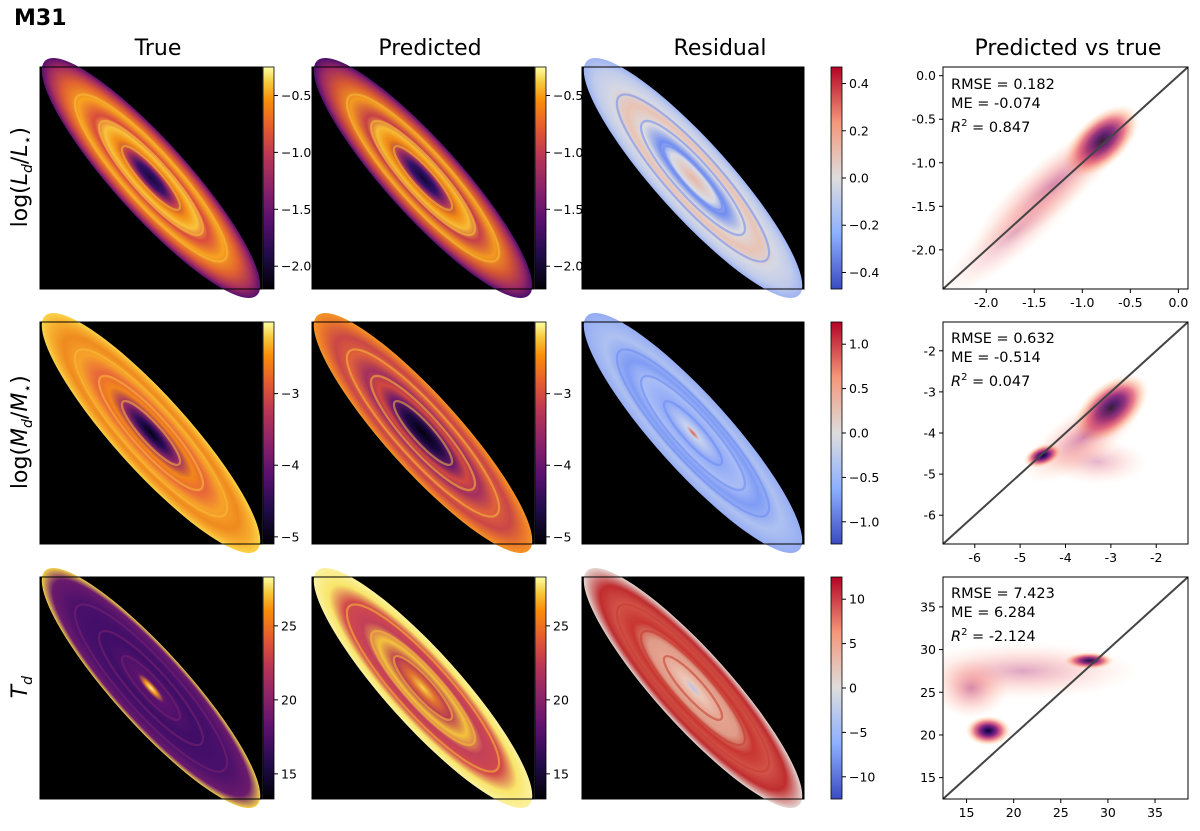 Image resolution: width=1200 pixels, height=831 pixels. I want to click on stats-row1: RMSE = 0.182 ME = -0.074 R2 = 0.847, so click(1003, 107).